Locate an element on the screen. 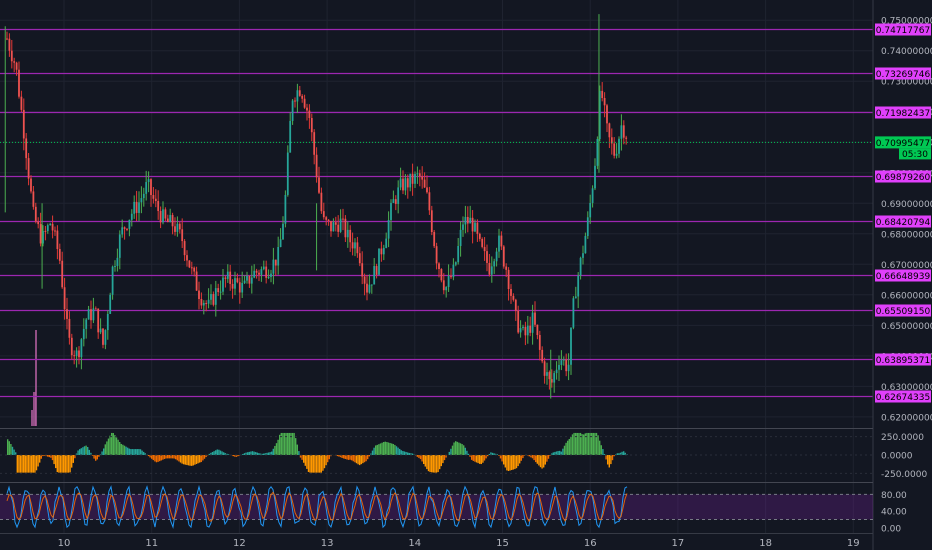  current-price-tag-box is located at coordinates (903, 142).